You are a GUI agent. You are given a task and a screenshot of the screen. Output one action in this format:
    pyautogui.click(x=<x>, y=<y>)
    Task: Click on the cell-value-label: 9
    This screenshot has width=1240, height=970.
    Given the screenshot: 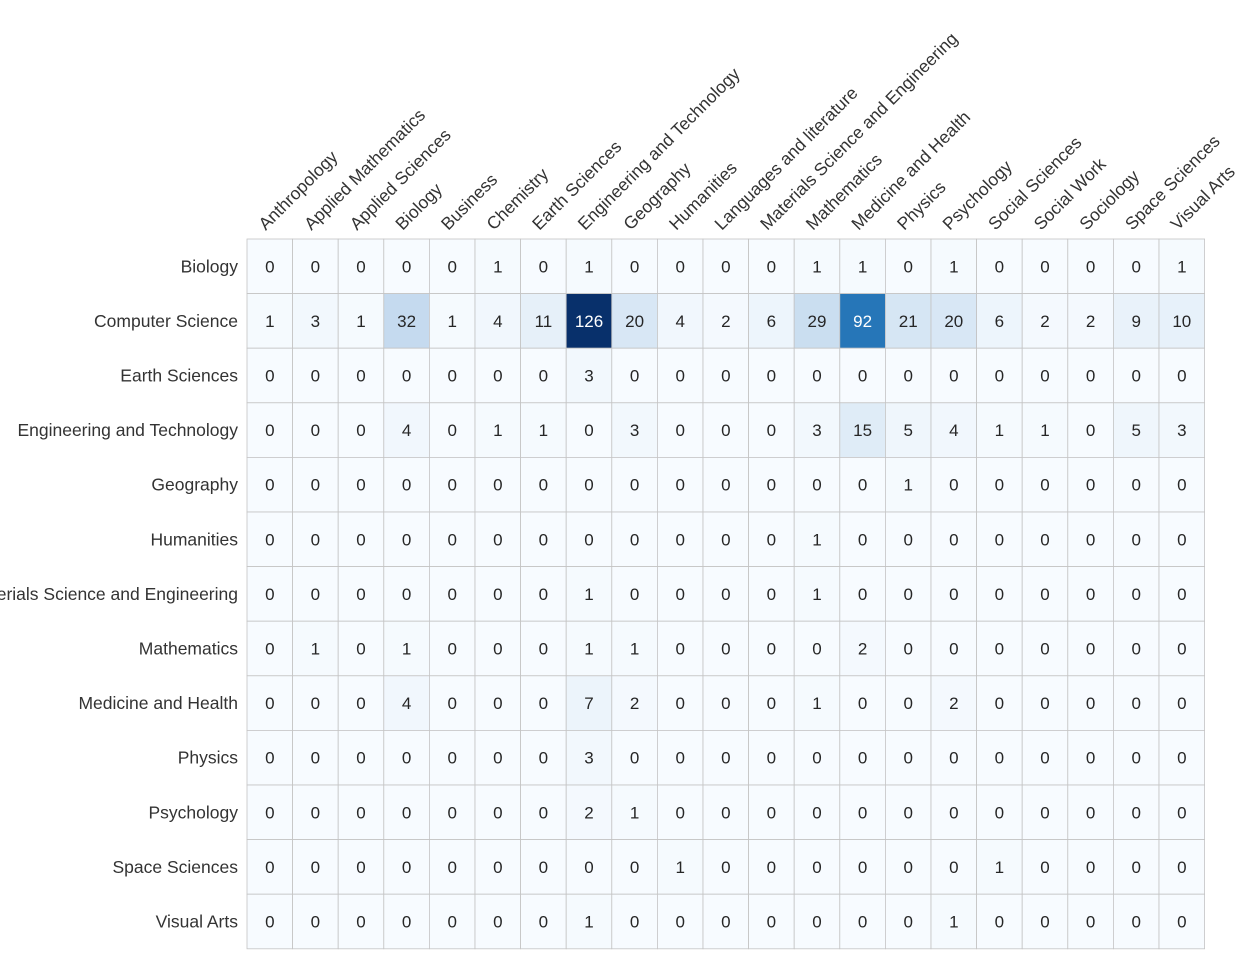 What is the action you would take?
    pyautogui.click(x=1135, y=321)
    